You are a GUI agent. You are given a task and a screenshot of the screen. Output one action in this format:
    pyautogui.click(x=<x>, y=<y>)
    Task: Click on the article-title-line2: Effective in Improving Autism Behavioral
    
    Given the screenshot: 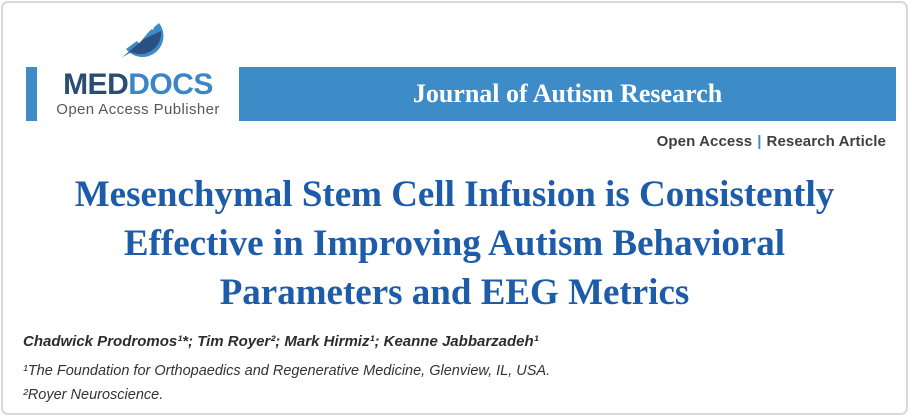 What is the action you would take?
    pyautogui.click(x=454, y=243)
    